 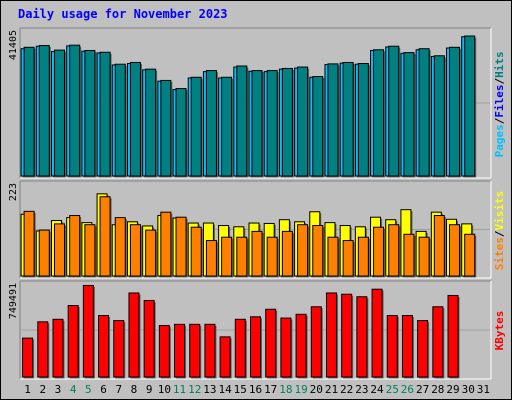 What do you see at coordinates (422, 389) in the screenshot?
I see `x-tick-label-27: 27` at bounding box center [422, 389].